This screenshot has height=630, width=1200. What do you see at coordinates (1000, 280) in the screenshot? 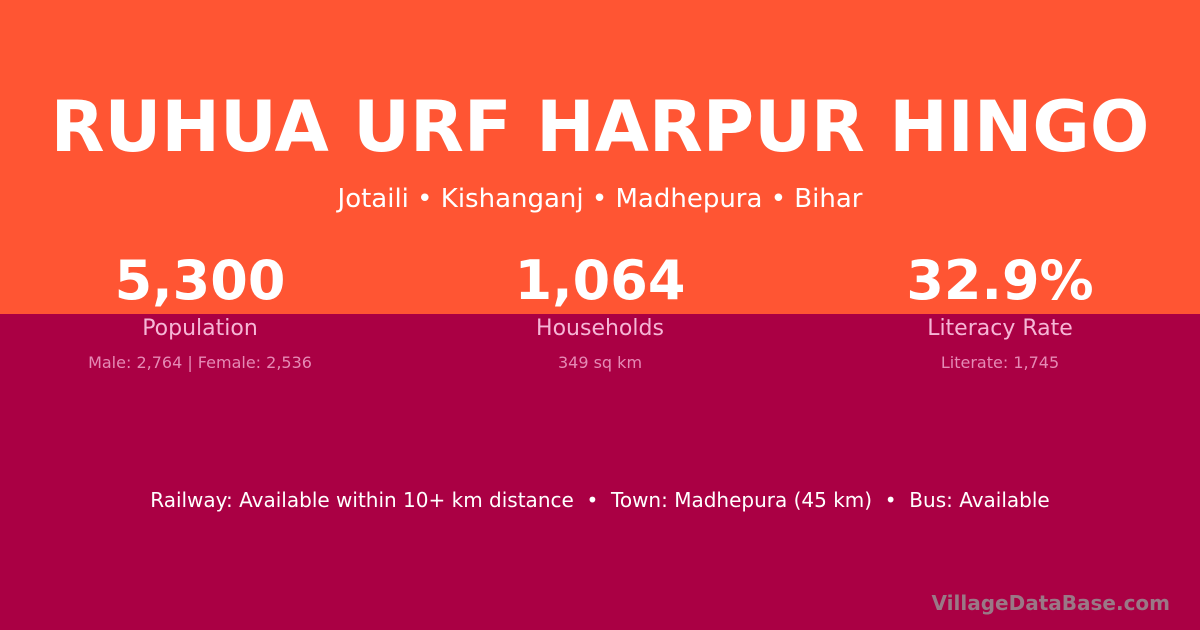
I see `stat-value: 32.9%` at bounding box center [1000, 280].